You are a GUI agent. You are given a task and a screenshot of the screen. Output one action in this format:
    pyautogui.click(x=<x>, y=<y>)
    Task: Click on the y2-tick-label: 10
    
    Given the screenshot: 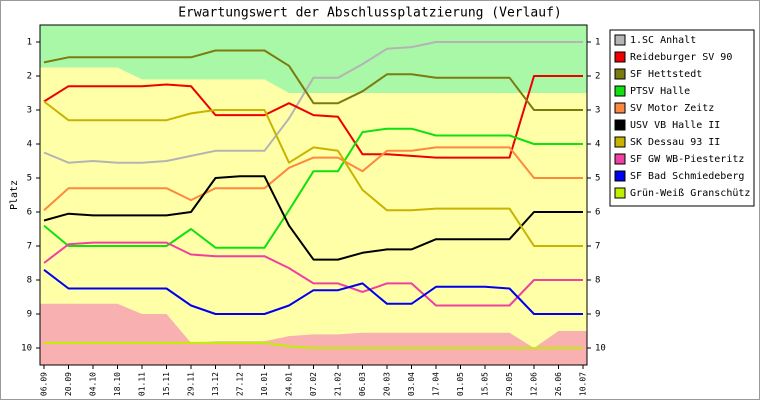 What is the action you would take?
    pyautogui.click(x=600, y=349)
    